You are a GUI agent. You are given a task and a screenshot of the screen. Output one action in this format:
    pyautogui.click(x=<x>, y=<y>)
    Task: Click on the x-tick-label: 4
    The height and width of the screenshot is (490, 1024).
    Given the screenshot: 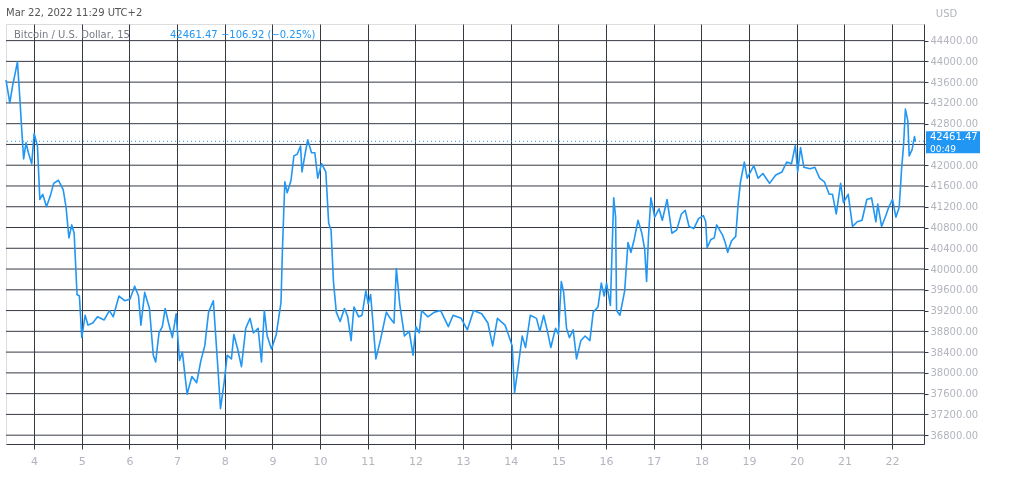 What is the action you would take?
    pyautogui.click(x=35, y=461)
    